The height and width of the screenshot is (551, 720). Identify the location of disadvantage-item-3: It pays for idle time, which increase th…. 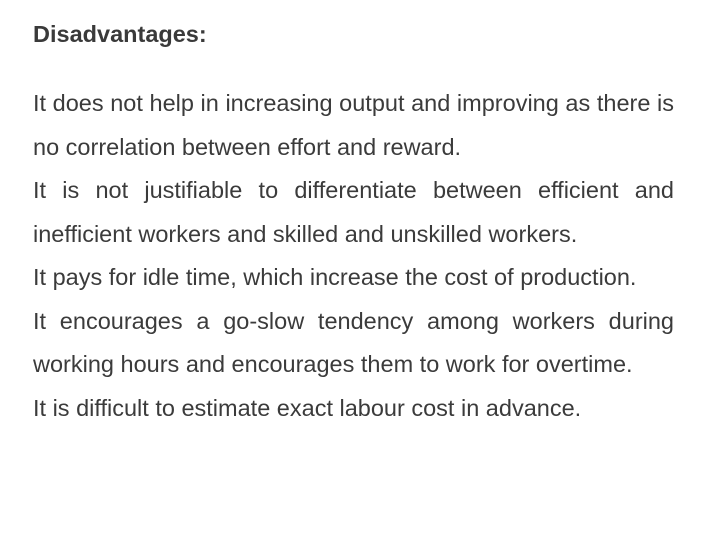
(335, 277).